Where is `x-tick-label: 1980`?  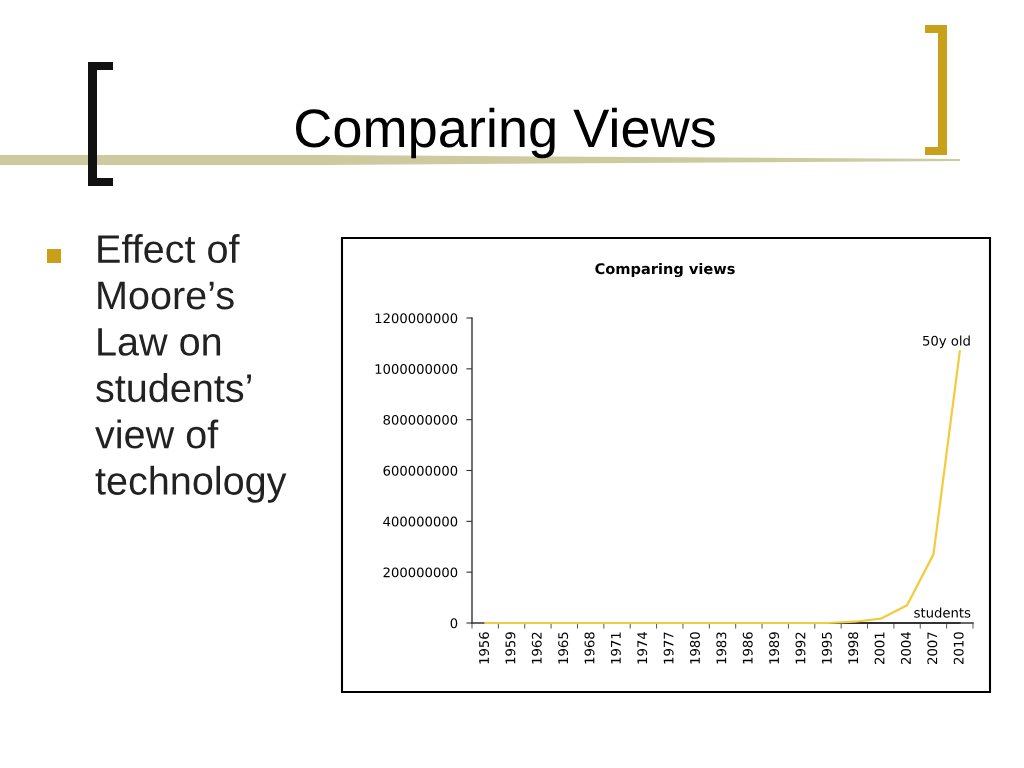 x-tick-label: 1980 is located at coordinates (694, 648).